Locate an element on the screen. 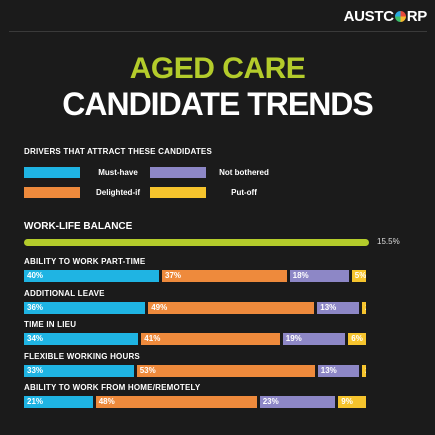  headline-label: WORK-LIFE BALANCE is located at coordinates (78, 226).